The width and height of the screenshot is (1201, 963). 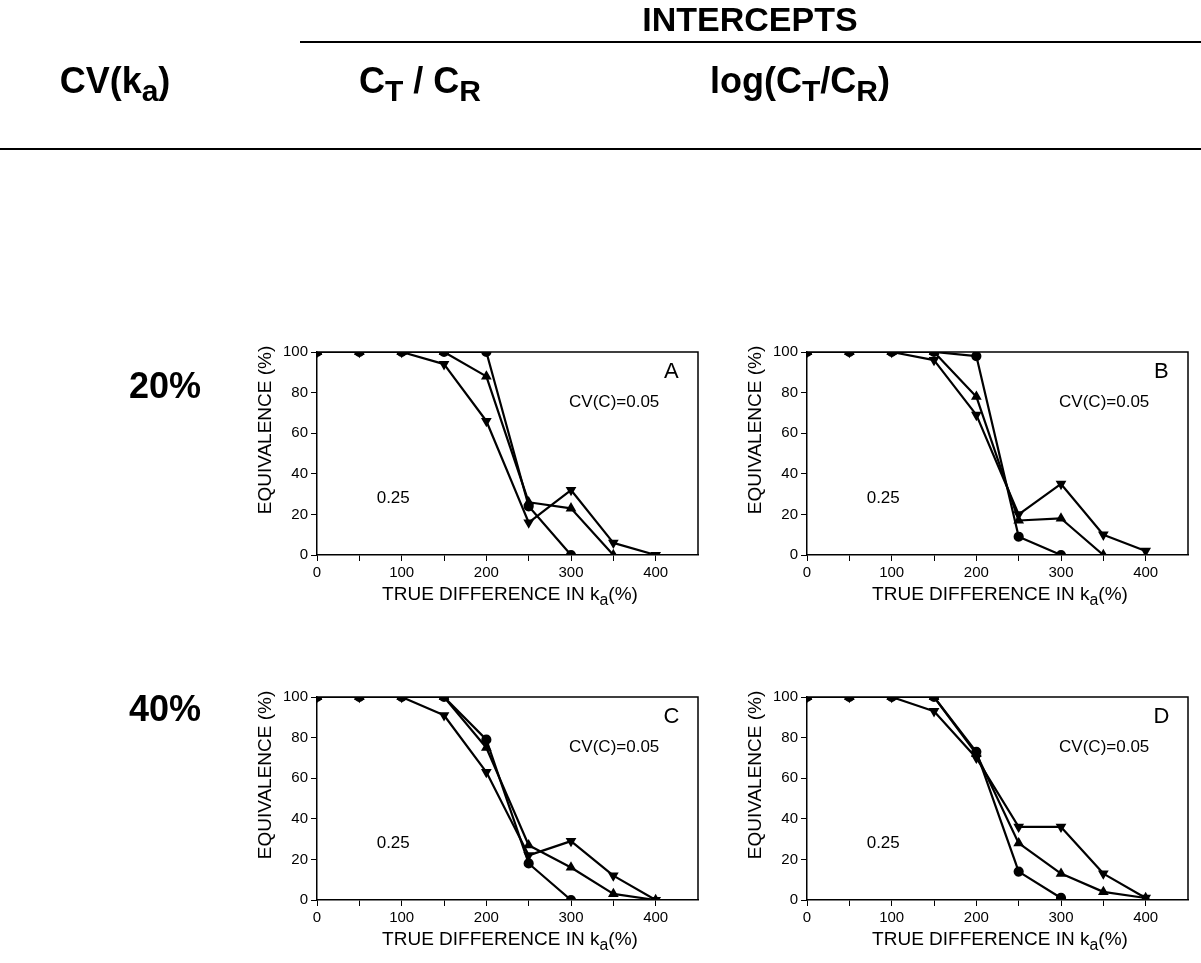 I want to click on text: 20%, so click(x=165, y=386).